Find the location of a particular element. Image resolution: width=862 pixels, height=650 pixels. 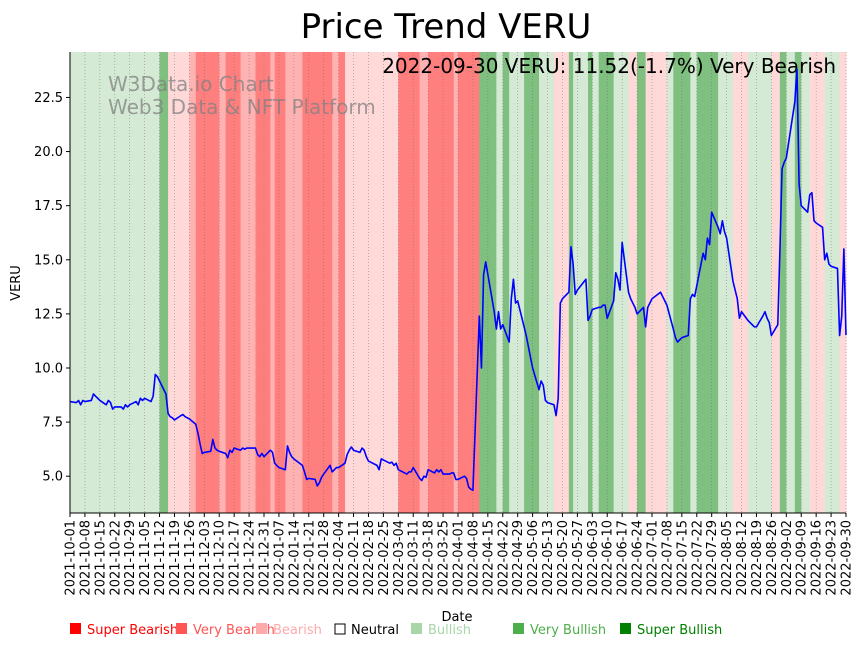

y-tick-label: 5.0 is located at coordinates (52, 477).